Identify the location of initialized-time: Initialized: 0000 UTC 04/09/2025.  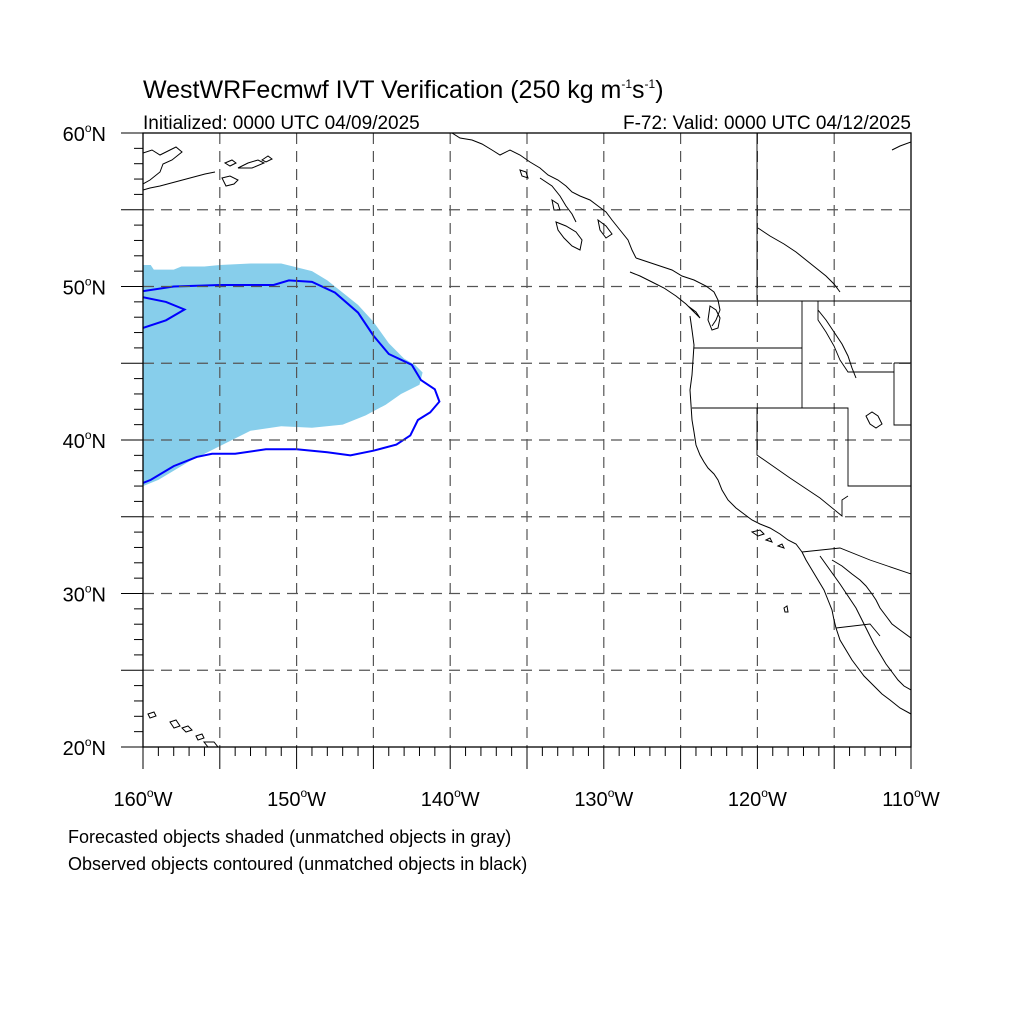
(281, 123).